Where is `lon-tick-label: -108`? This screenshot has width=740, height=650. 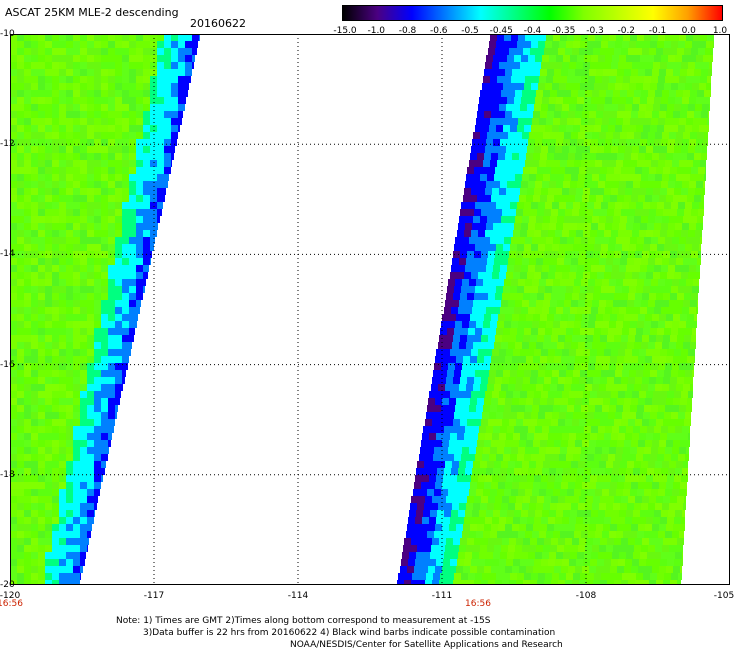 lon-tick-label: -108 is located at coordinates (586, 596).